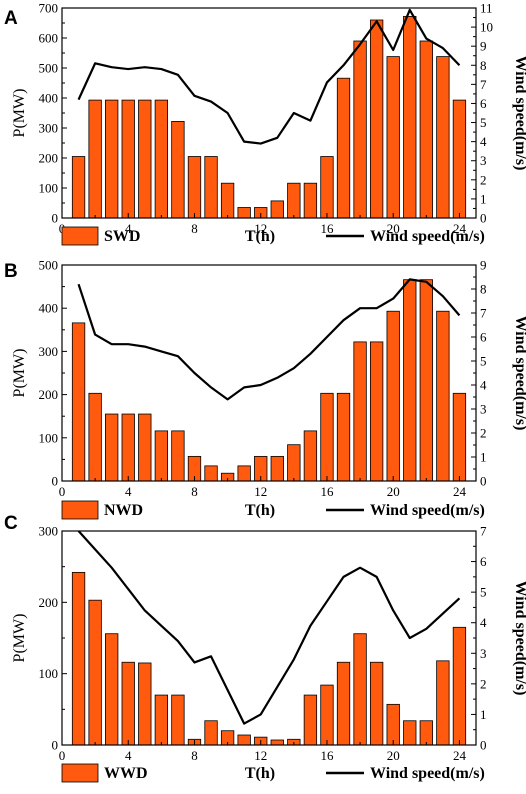  I want to click on legend-bar-label: WWD, so click(126, 773).